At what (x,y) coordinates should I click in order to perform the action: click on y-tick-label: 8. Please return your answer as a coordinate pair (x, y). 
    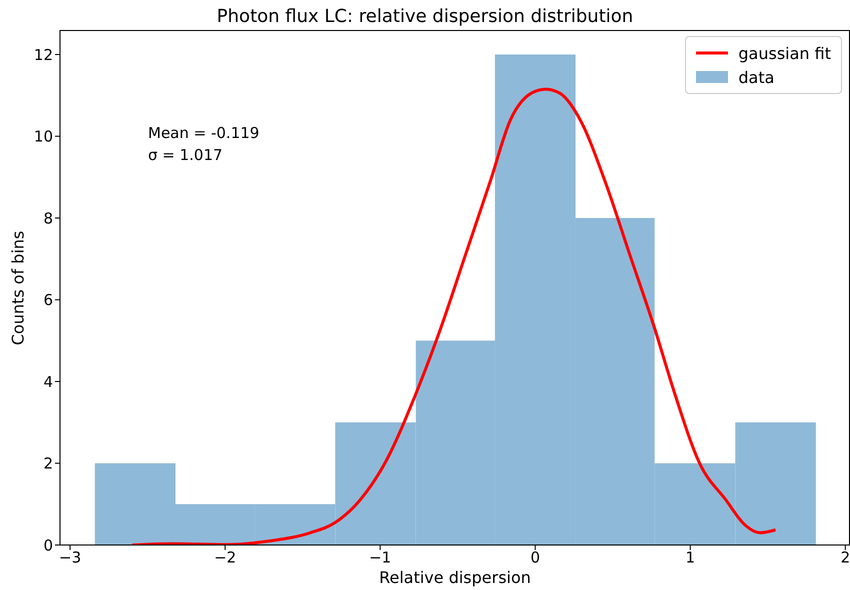
    Looking at the image, I should click on (48, 218).